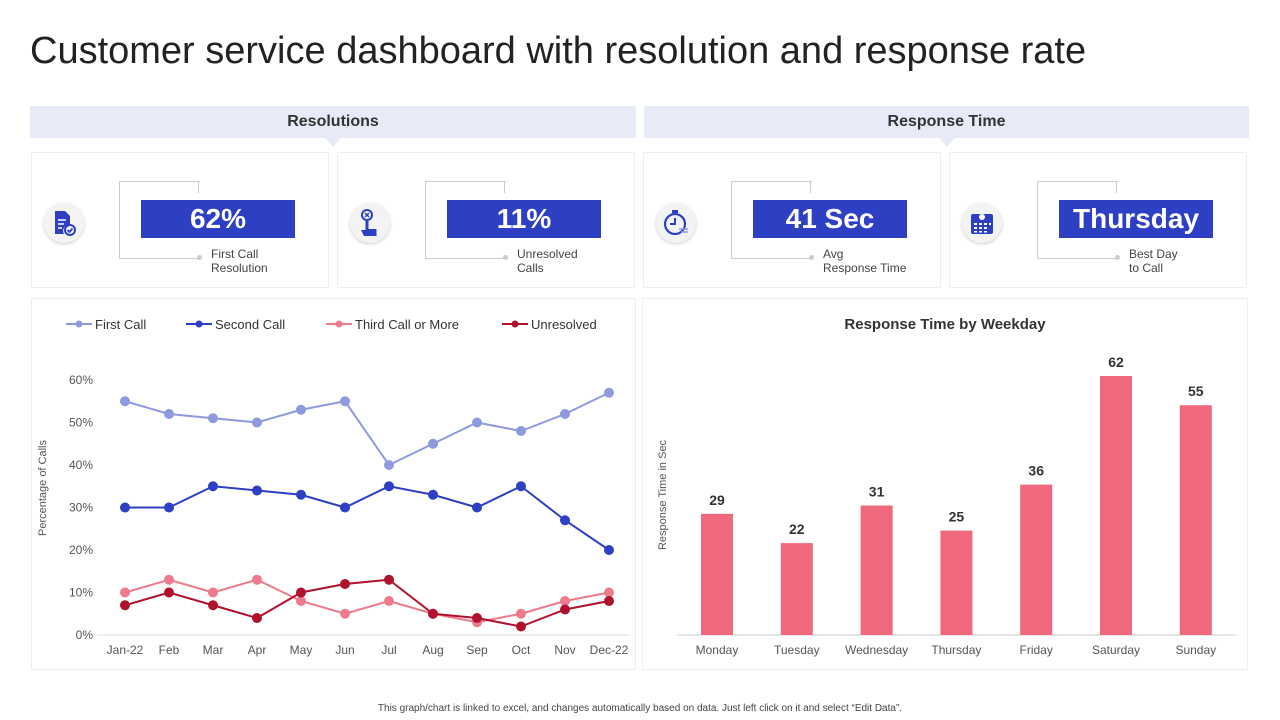  Describe the element at coordinates (218, 219) in the screenshot. I see `kpi-value: 62%` at that location.